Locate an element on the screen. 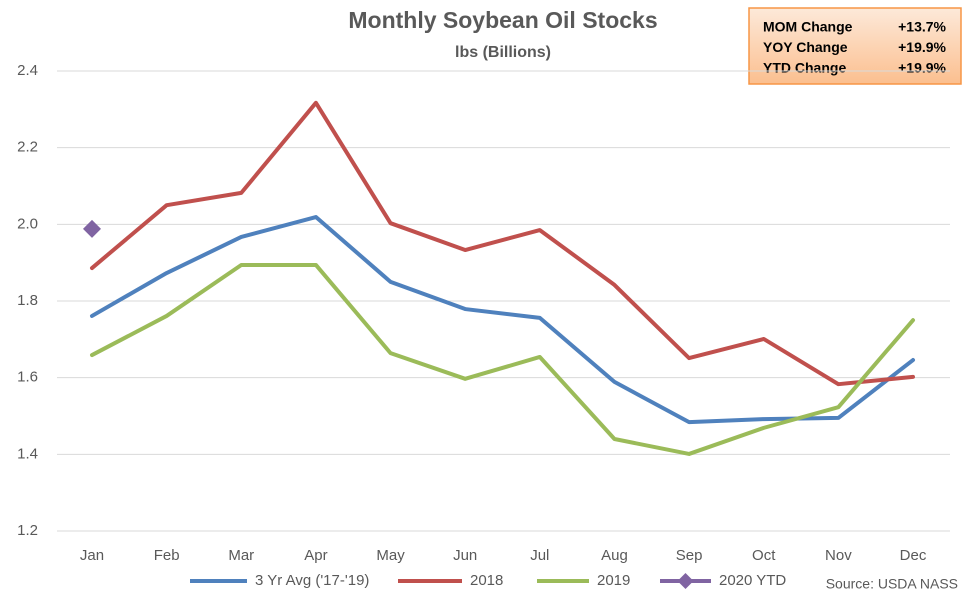  x-tick-label: Apr is located at coordinates (315, 555).